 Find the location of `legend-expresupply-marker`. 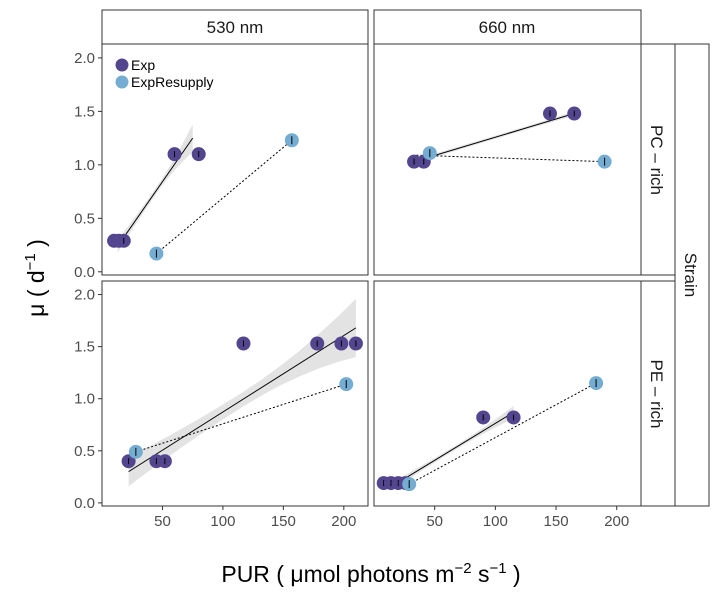

legend-expresupply-marker is located at coordinates (122, 82).